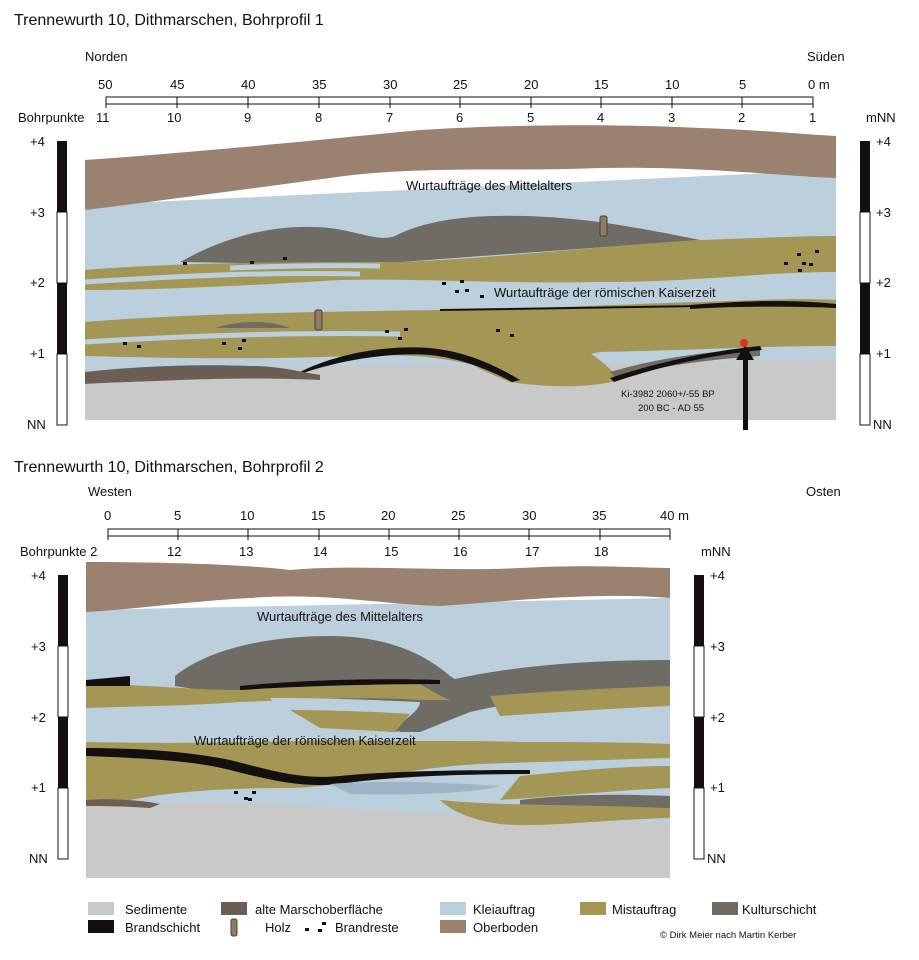  Describe the element at coordinates (745, 384) in the screenshot. I see `profile1-dating-arrow` at that location.